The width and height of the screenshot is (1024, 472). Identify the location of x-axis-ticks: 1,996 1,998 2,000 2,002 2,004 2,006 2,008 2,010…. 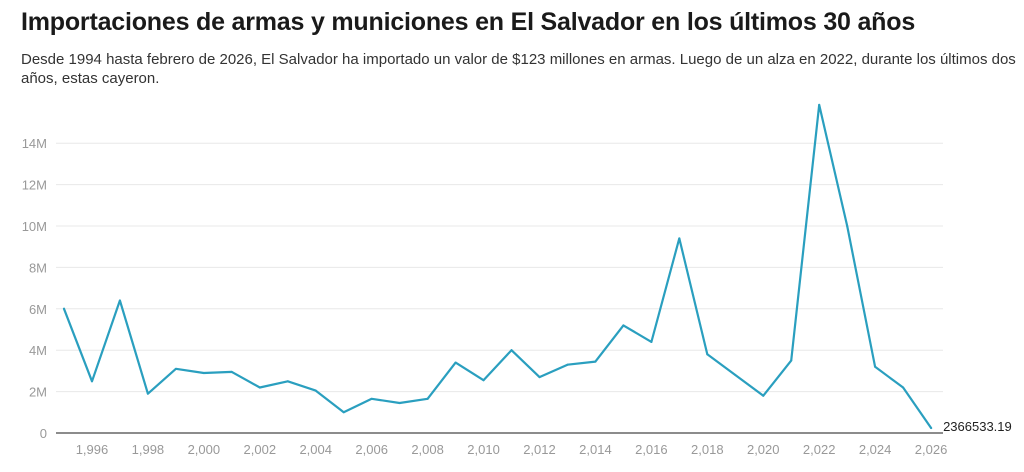
(512, 449).